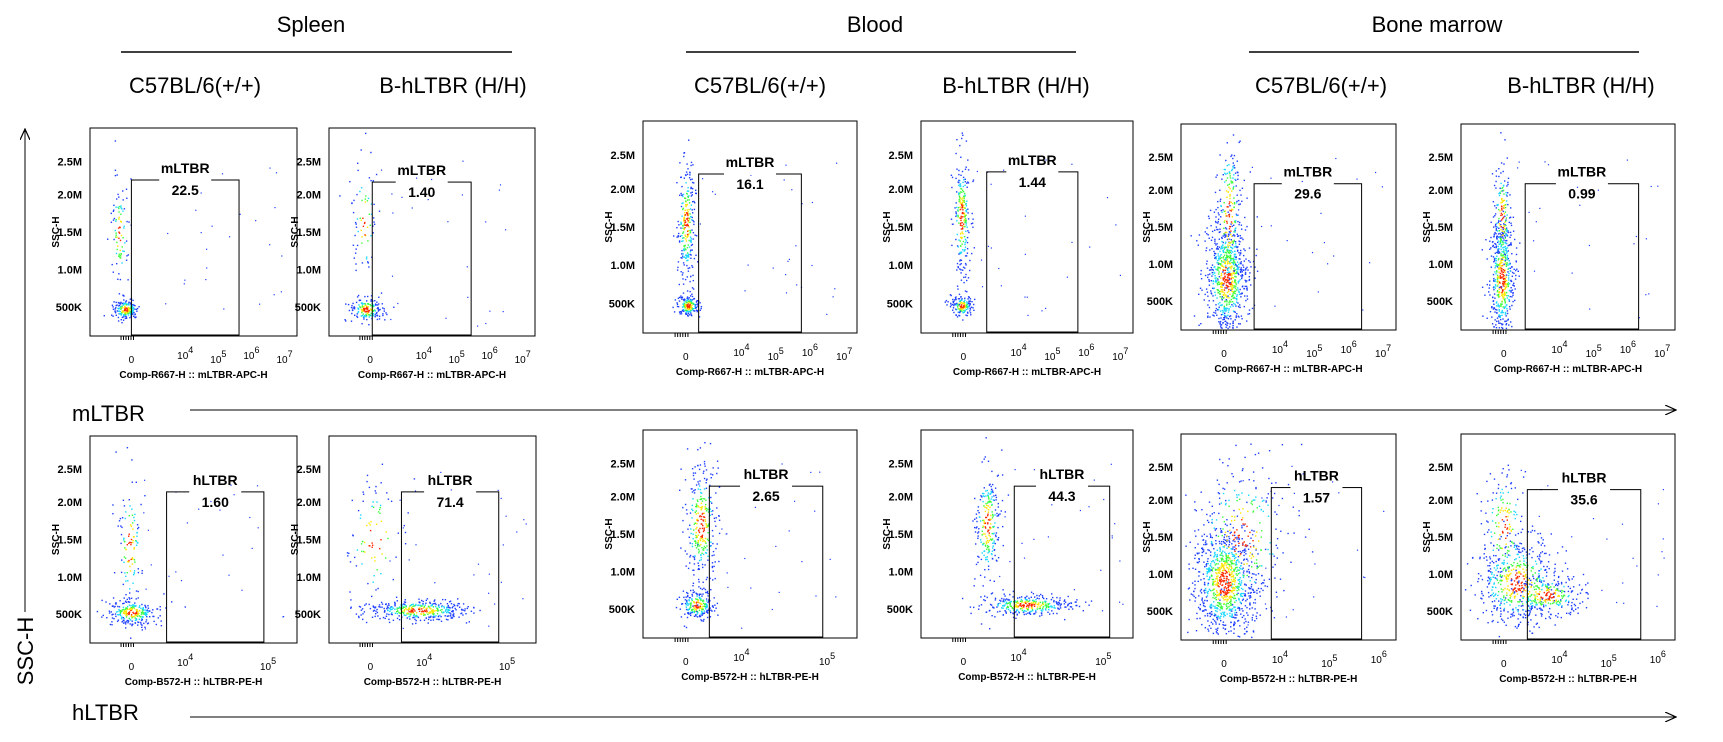 The height and width of the screenshot is (742, 1723). I want to click on event-dots, so click(1042, 533).